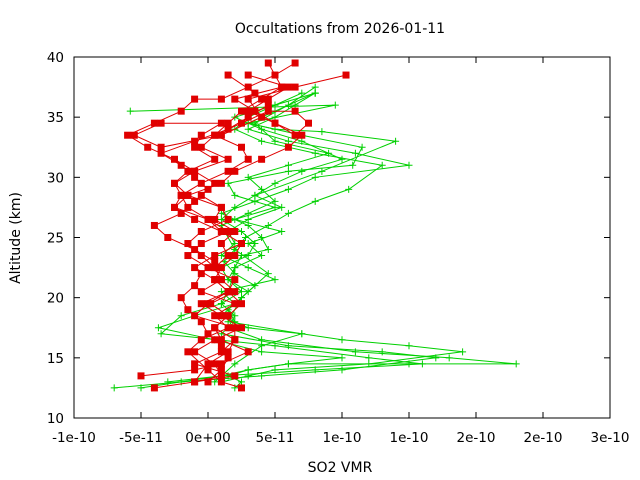 The width and height of the screenshot is (640, 480). I want to click on x-tick-label: -5e-11, so click(141, 438).